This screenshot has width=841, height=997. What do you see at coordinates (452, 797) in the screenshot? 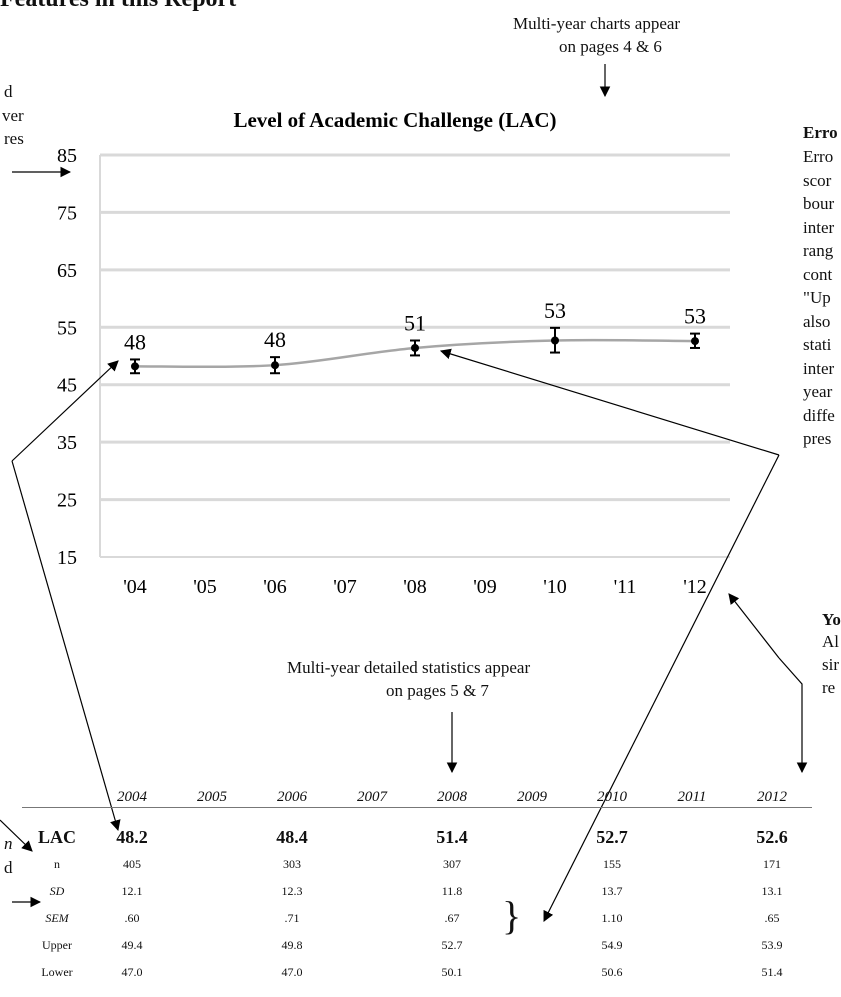
I see `year-header: 2008` at bounding box center [452, 797].